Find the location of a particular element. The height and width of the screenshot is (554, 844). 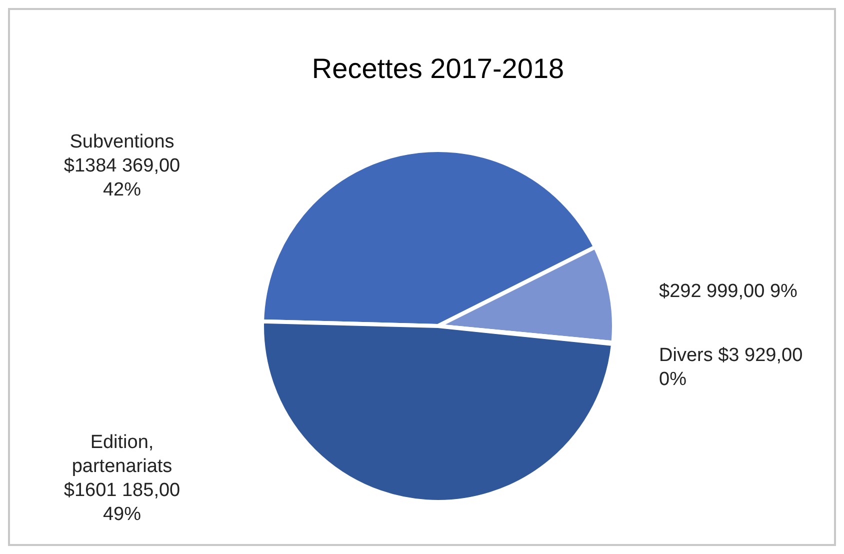

slice-label: Subventions is located at coordinates (122, 141).